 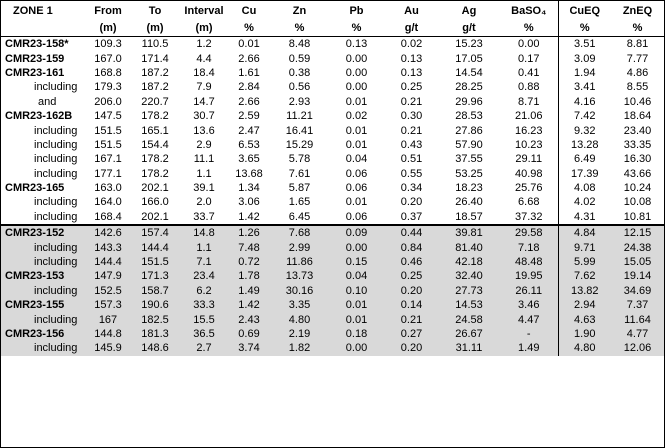 I want to click on cell-pb: 0.04, so click(x=356, y=159).